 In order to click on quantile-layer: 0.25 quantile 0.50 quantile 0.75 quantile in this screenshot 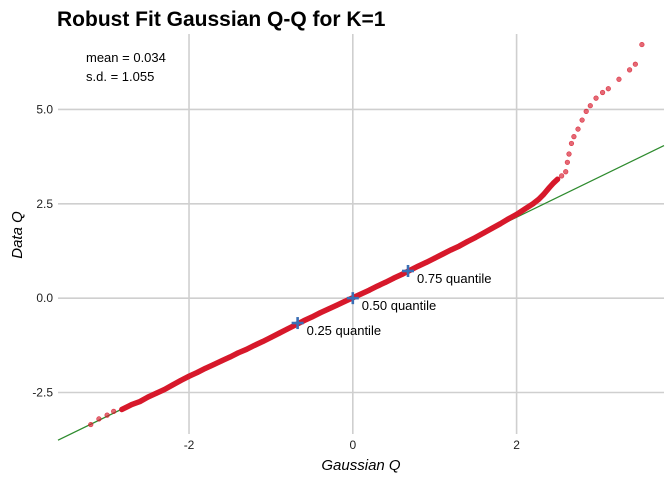, I will do `click(391, 301)`.